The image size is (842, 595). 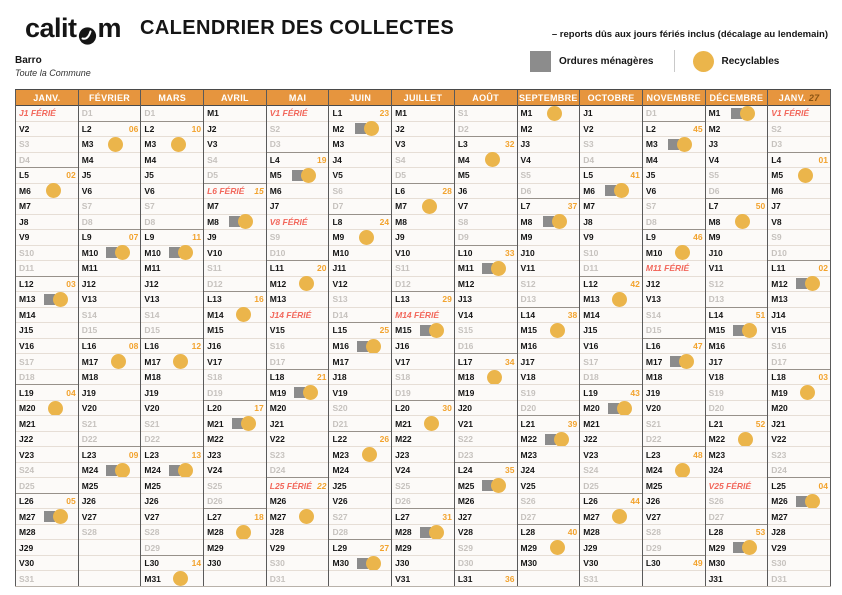 I want to click on day-cell: M11, so click(x=485, y=268).